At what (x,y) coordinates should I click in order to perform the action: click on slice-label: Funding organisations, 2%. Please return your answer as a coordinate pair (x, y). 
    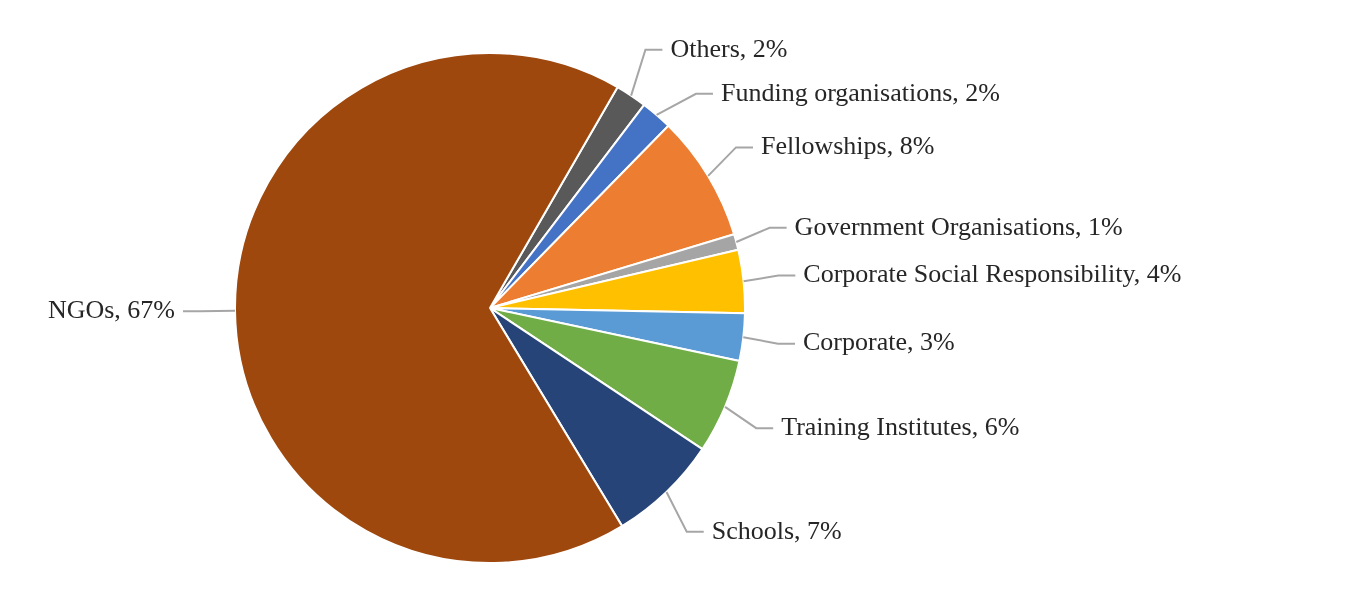
    Looking at the image, I should click on (860, 92).